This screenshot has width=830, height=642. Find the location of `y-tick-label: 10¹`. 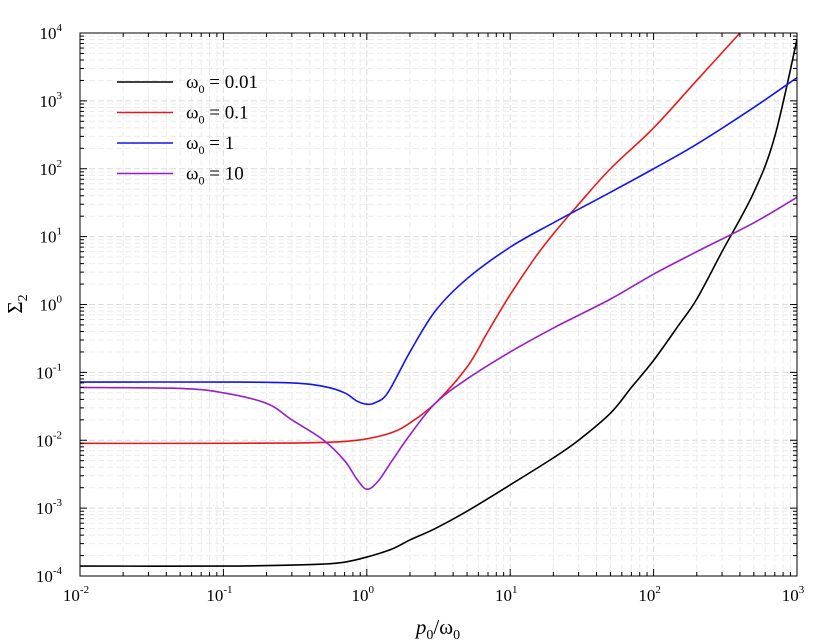

y-tick-label: 10¹ is located at coordinates (51, 236).